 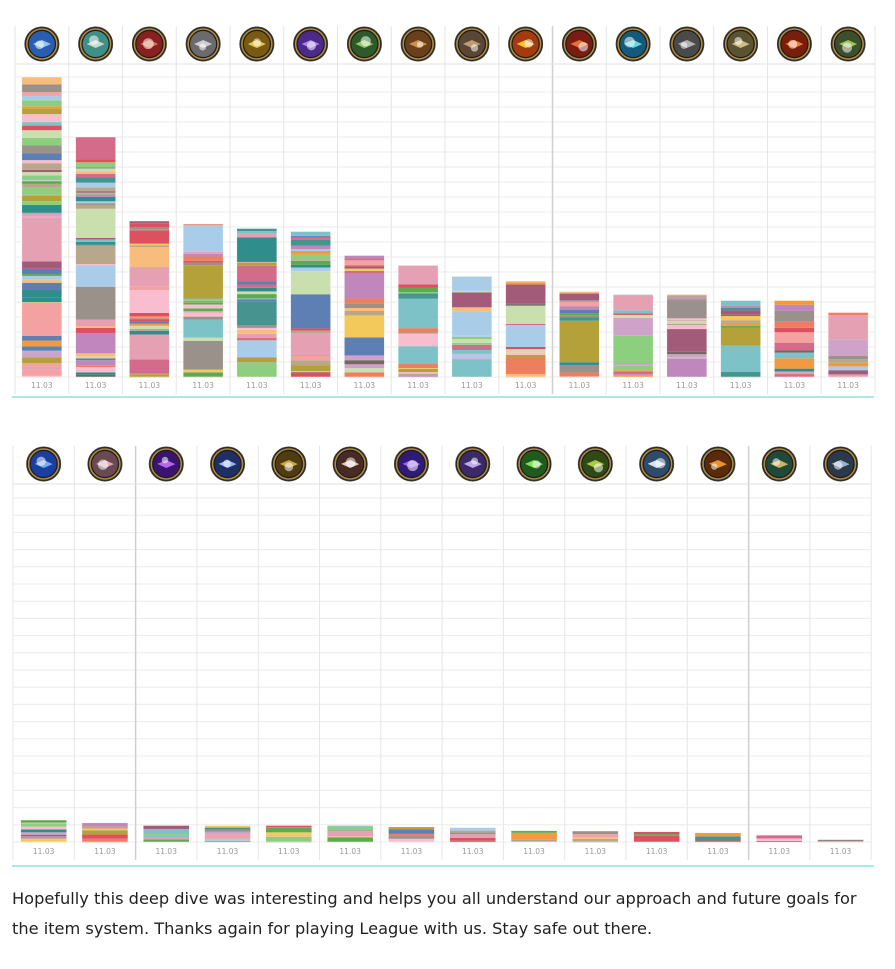 I want to click on amethyst-gem-icon, so click(x=411, y=464).